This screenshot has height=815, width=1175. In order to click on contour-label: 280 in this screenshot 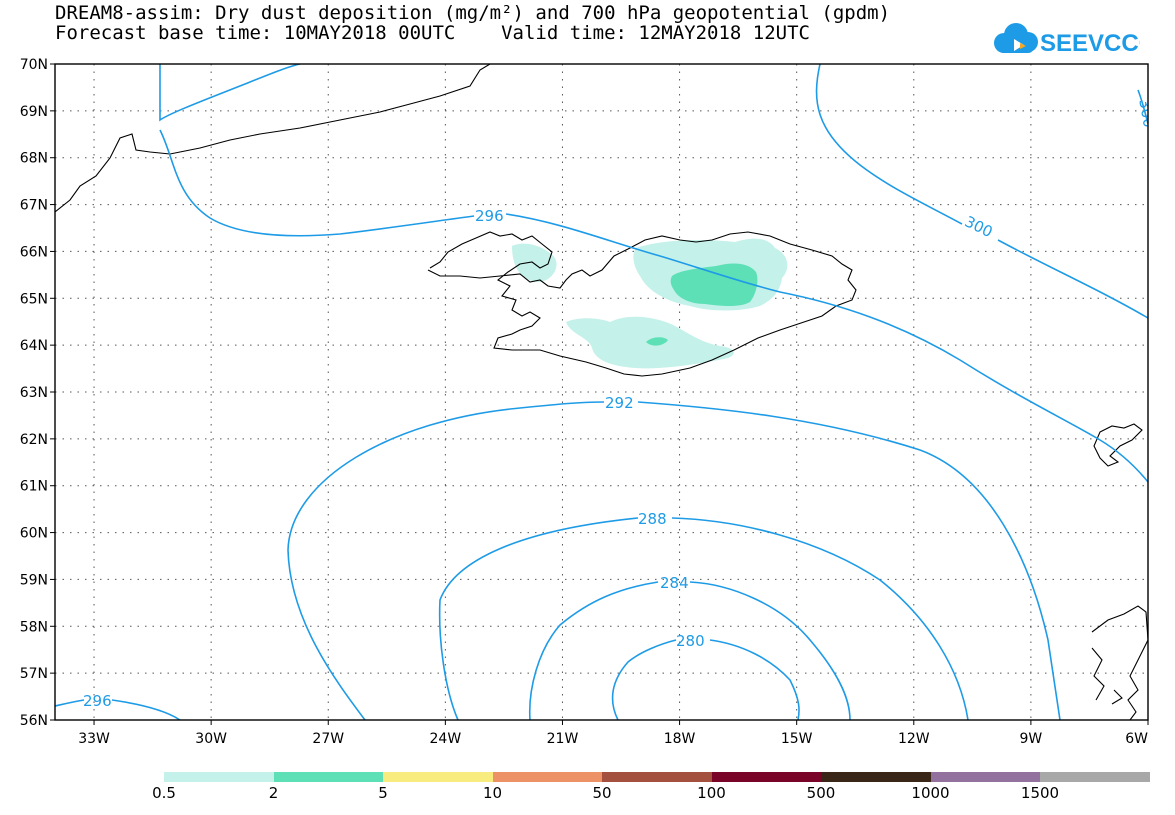, I will do `click(690, 641)`.